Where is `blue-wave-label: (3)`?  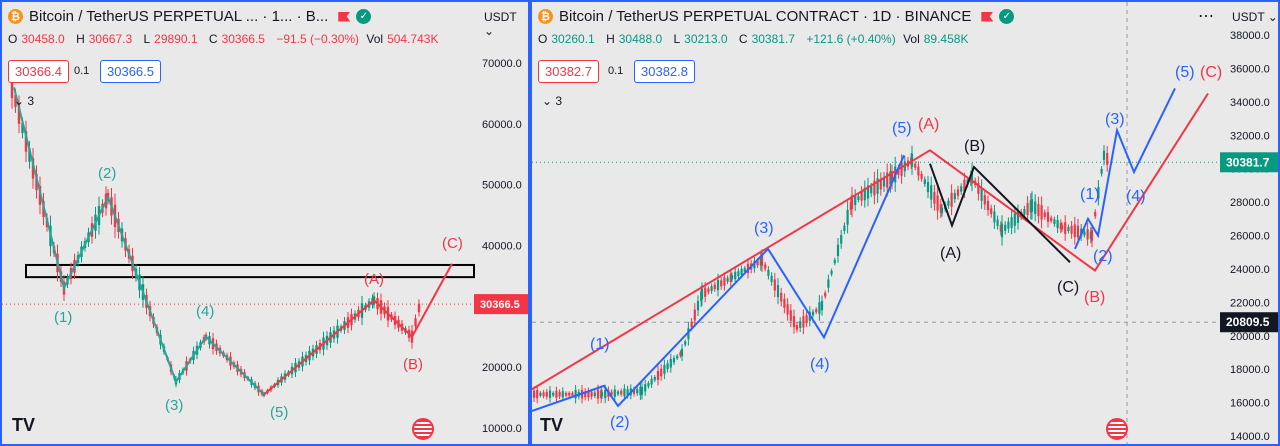 blue-wave-label: (3) is located at coordinates (1115, 119).